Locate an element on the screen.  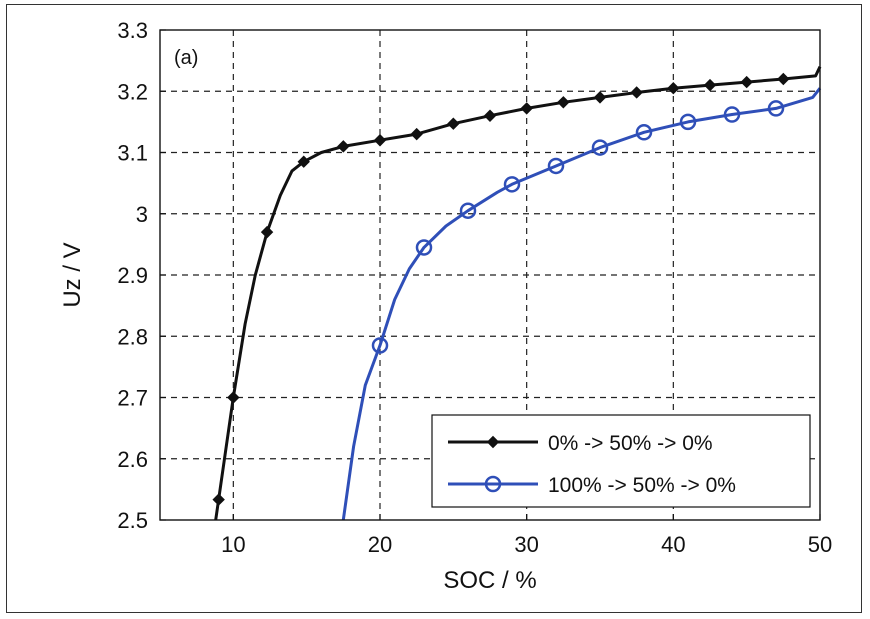
x-axis-label: SOC / % is located at coordinates (489, 580).